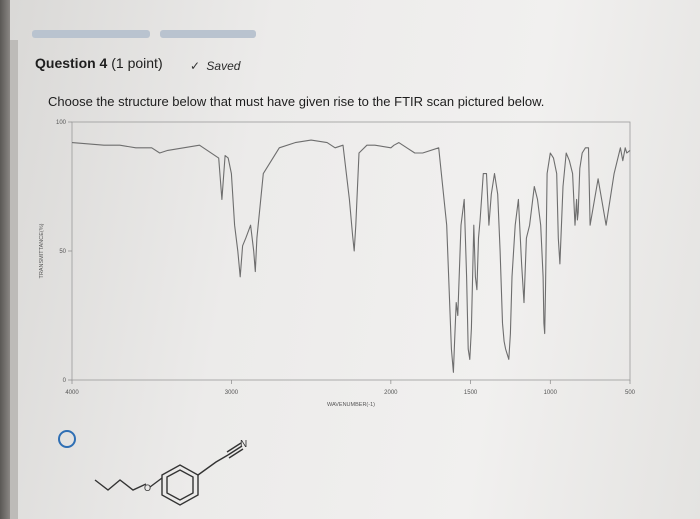 The image size is (700, 519). I want to click on question-title: Question 4 (1 point), so click(99, 63).